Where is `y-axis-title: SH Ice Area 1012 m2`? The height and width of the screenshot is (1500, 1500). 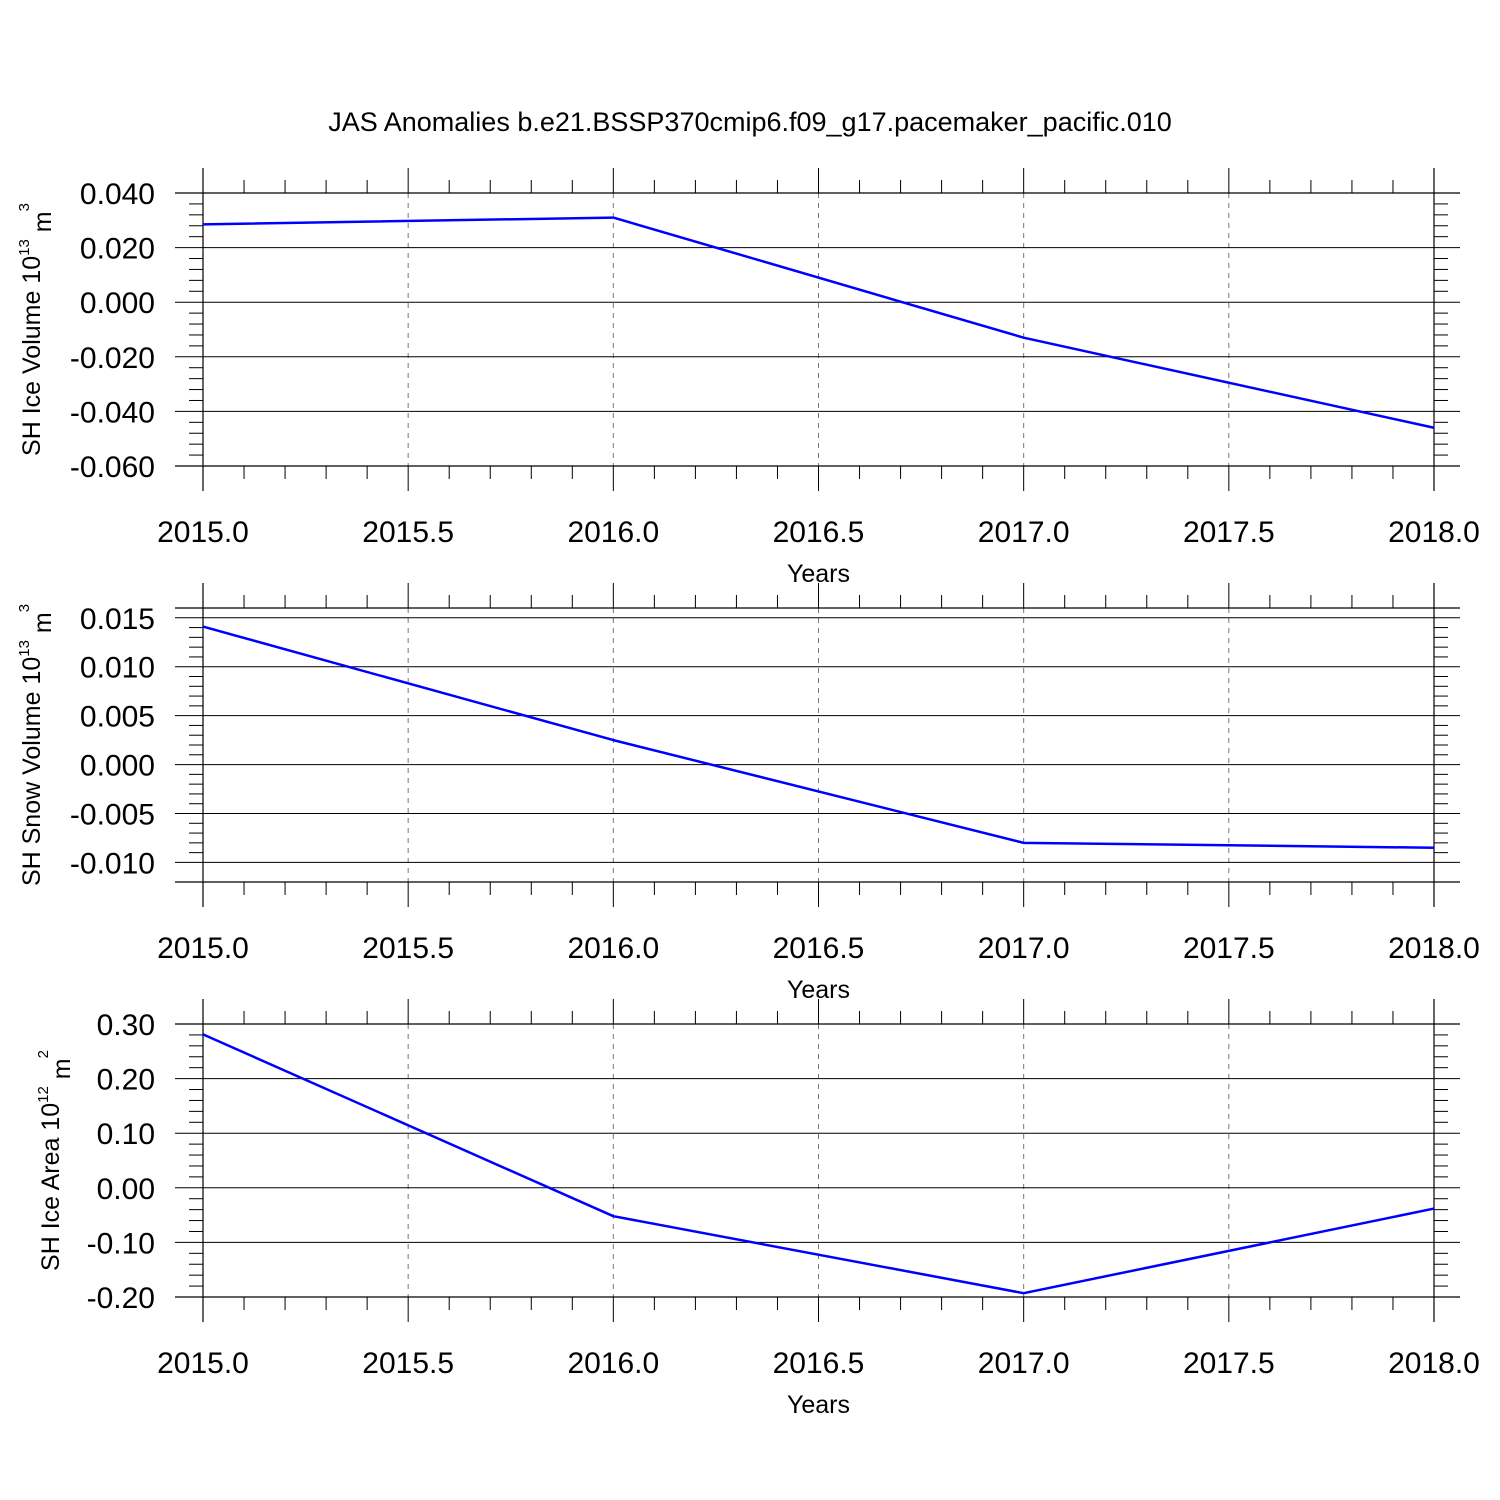 y-axis-title: SH Ice Area 1012 m2 is located at coordinates (55, 1160).